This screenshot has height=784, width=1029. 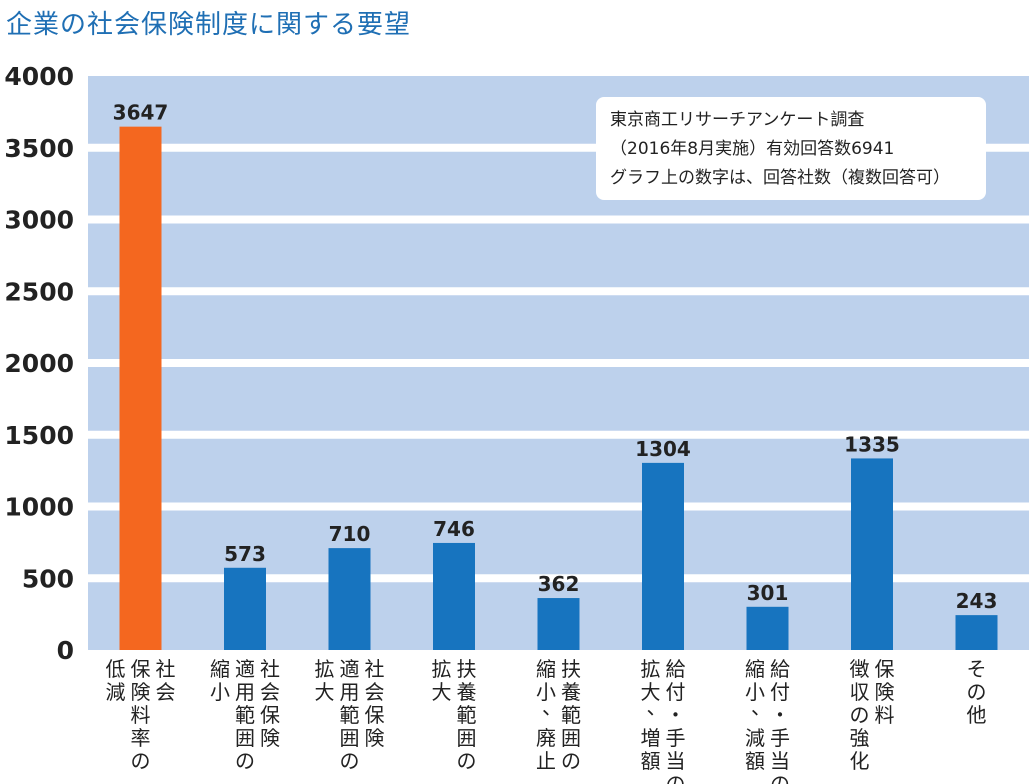 I want to click on category-label-char: 徴, so click(x=860, y=669).